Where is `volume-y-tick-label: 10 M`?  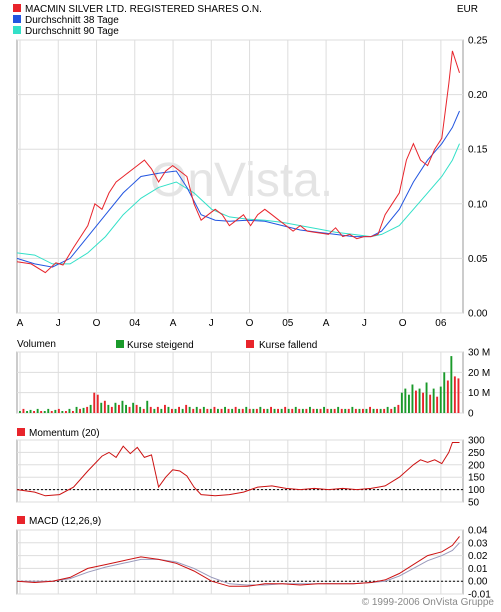 volume-y-tick-label: 10 M is located at coordinates (479, 393).